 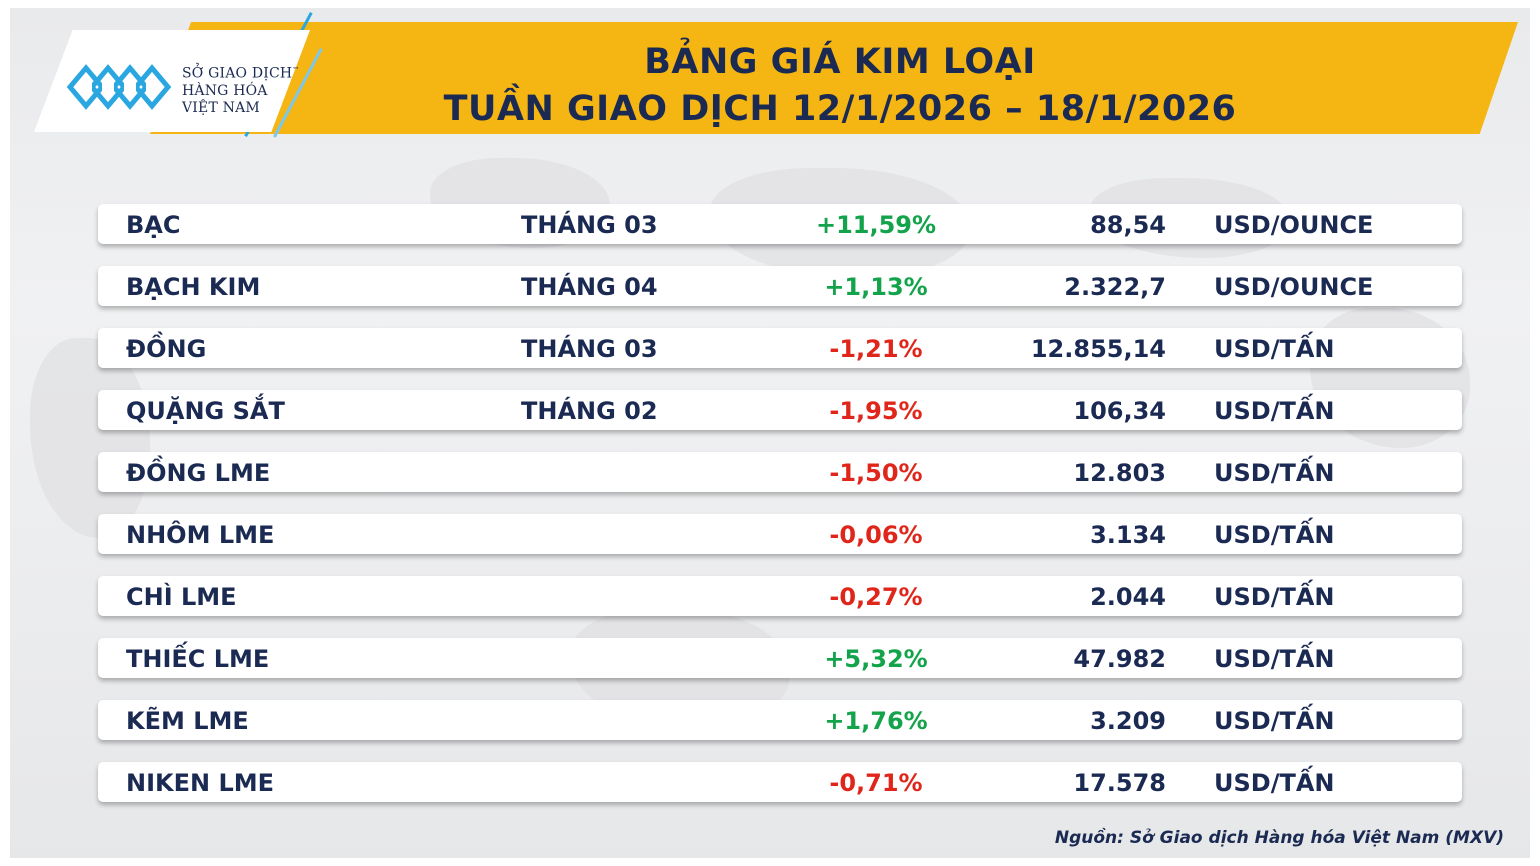 I want to click on logo-line-2: HÀNG HÓA, so click(x=225, y=90).